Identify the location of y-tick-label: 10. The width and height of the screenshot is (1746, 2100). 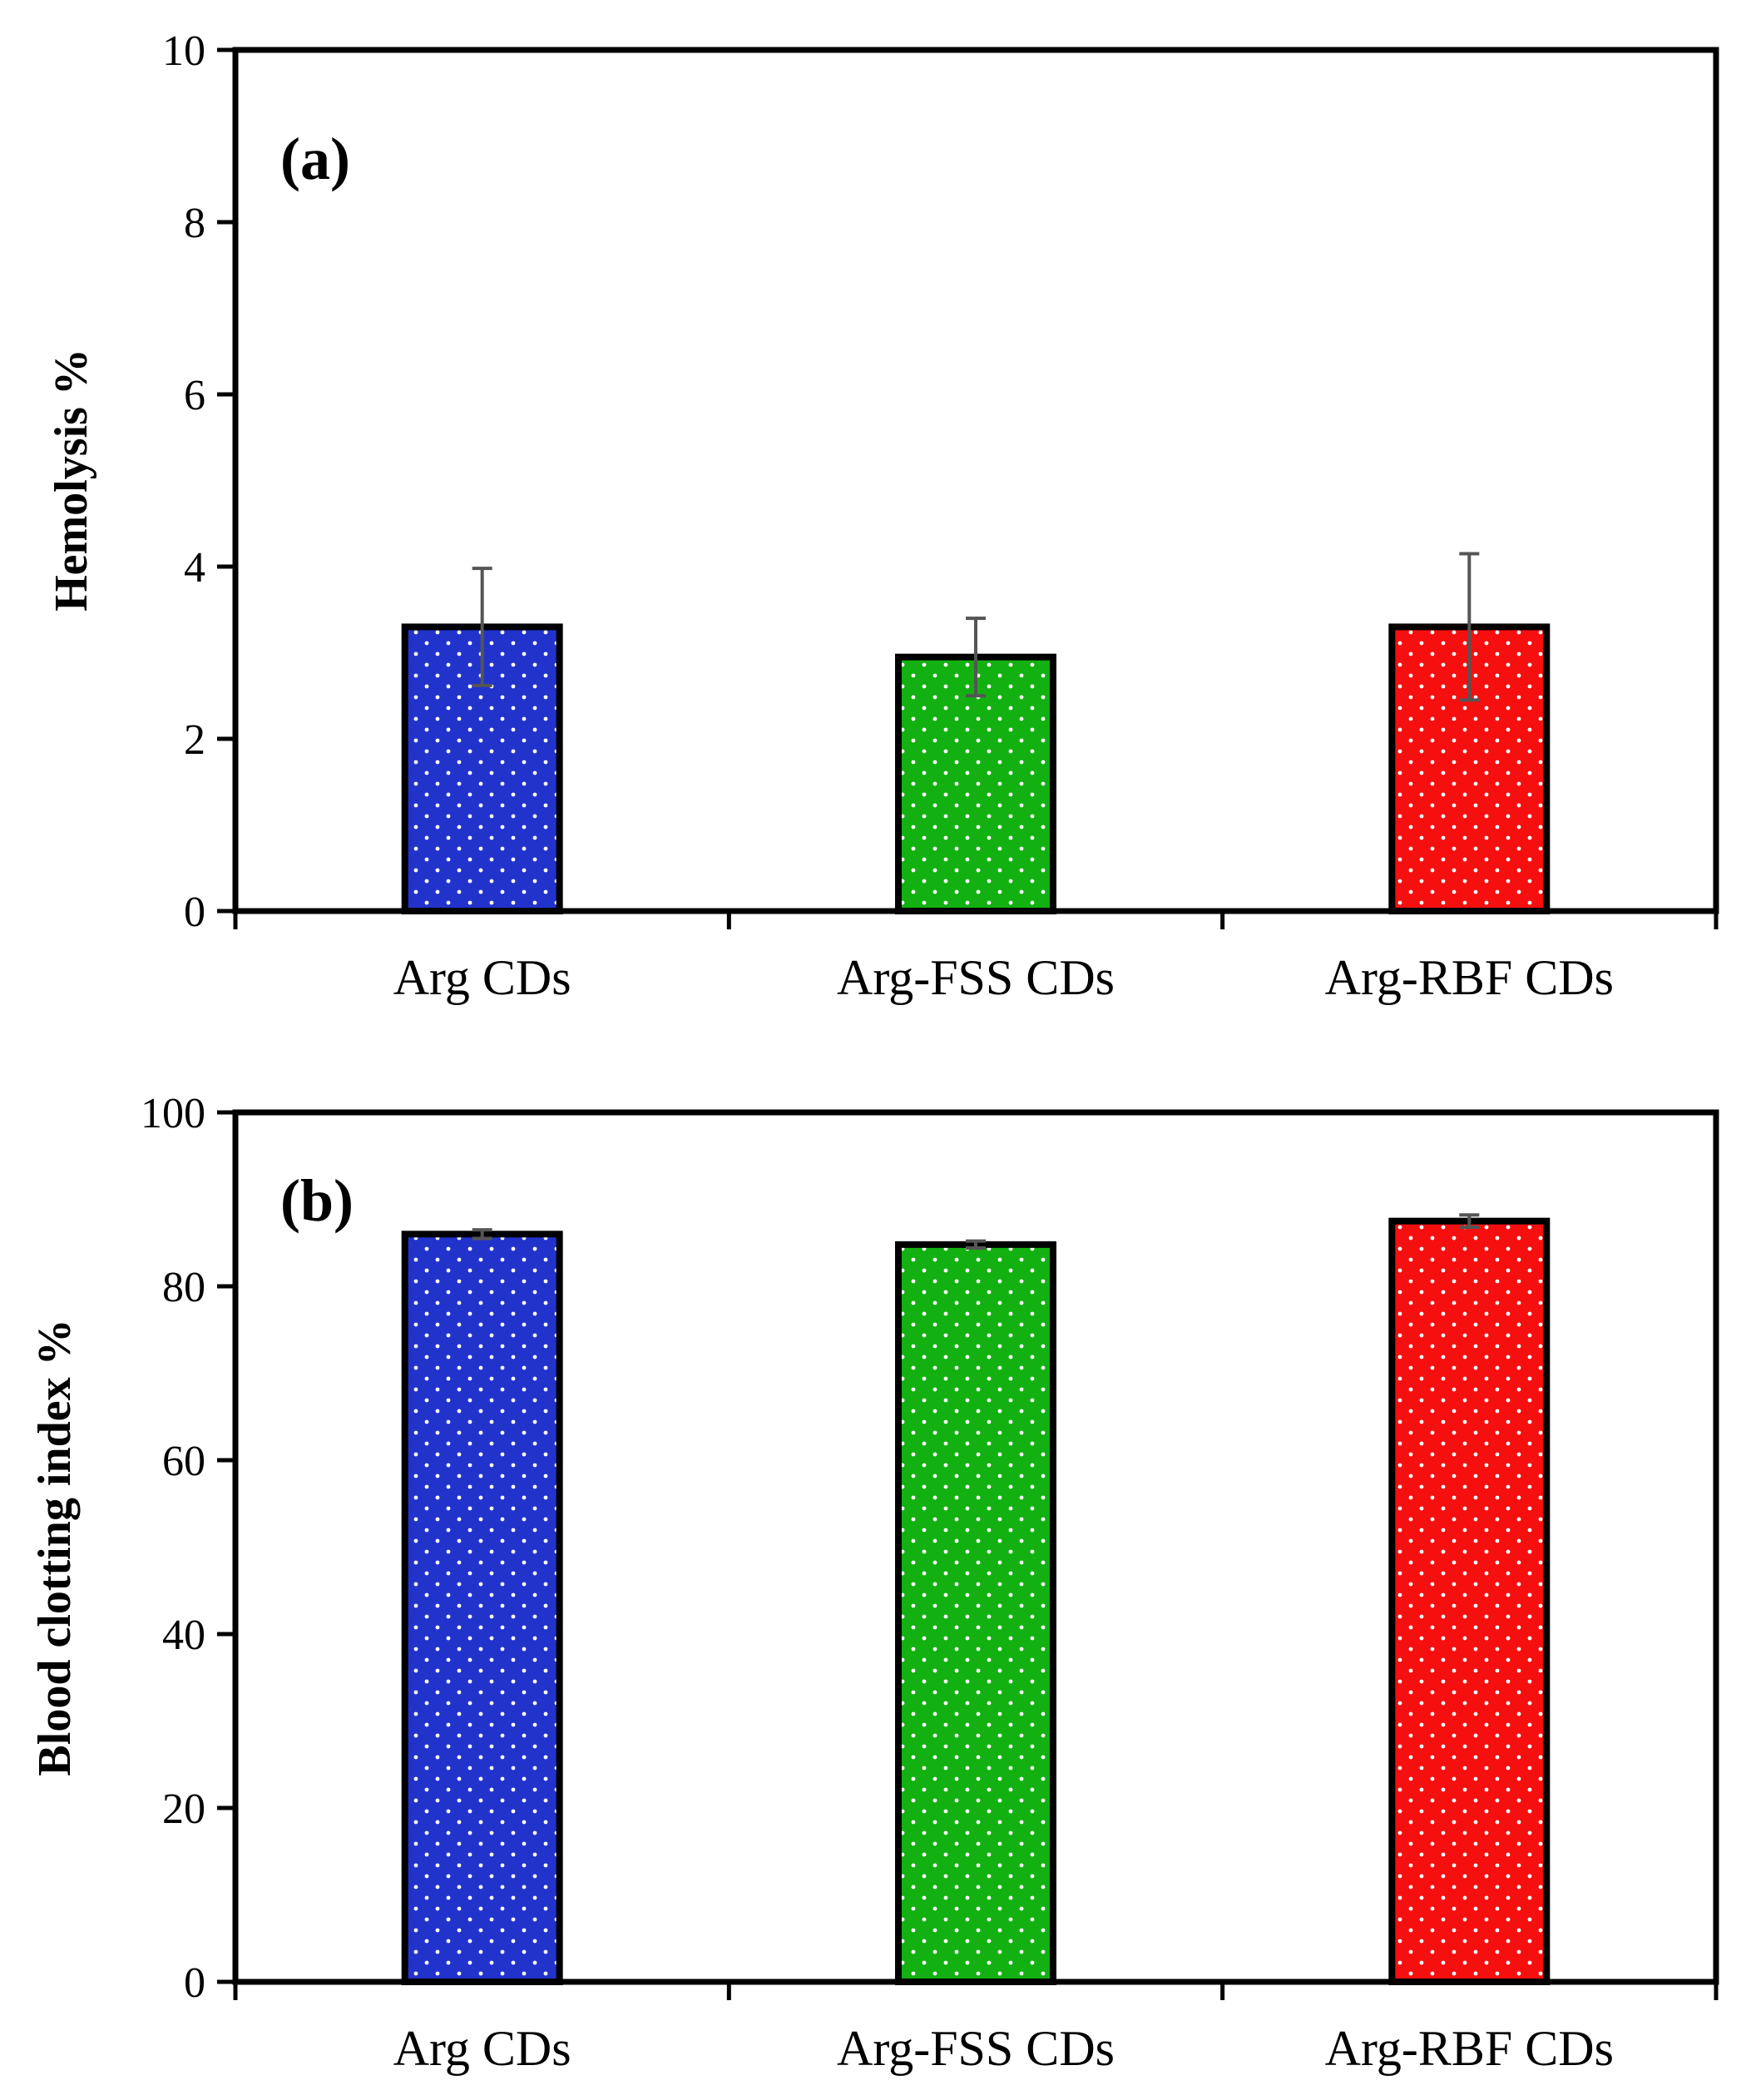
(183, 51).